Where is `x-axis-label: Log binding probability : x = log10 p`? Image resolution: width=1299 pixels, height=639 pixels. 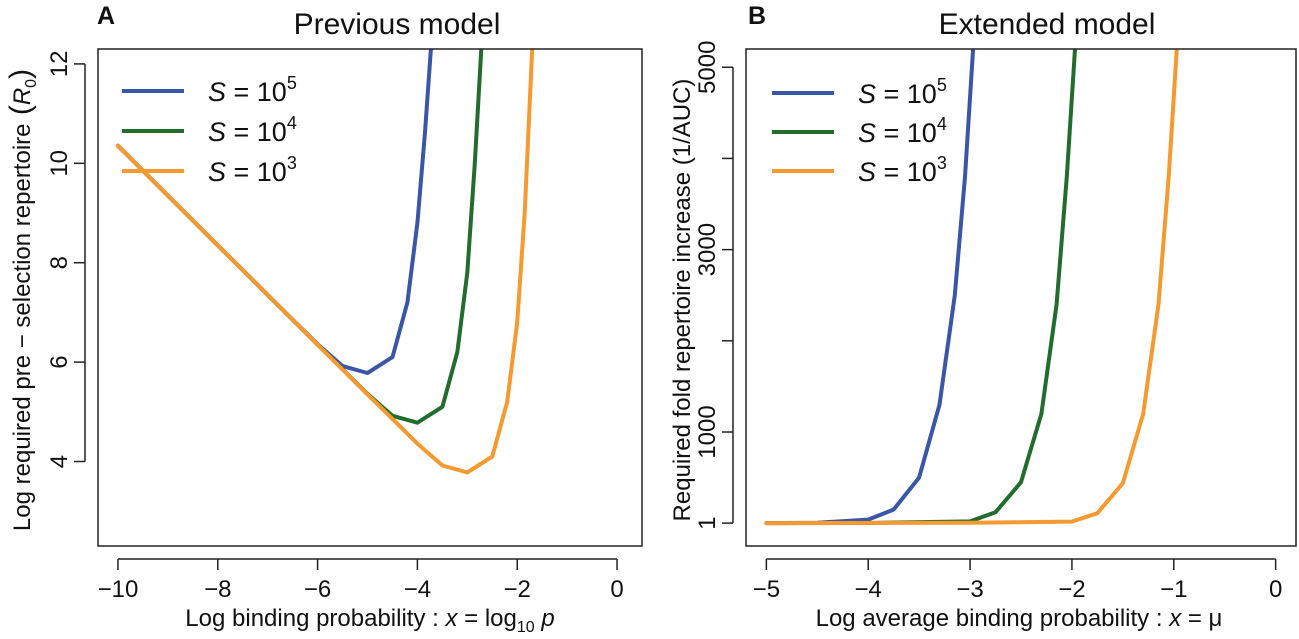
x-axis-label: Log binding probability : x = log10 p is located at coordinates (369, 620).